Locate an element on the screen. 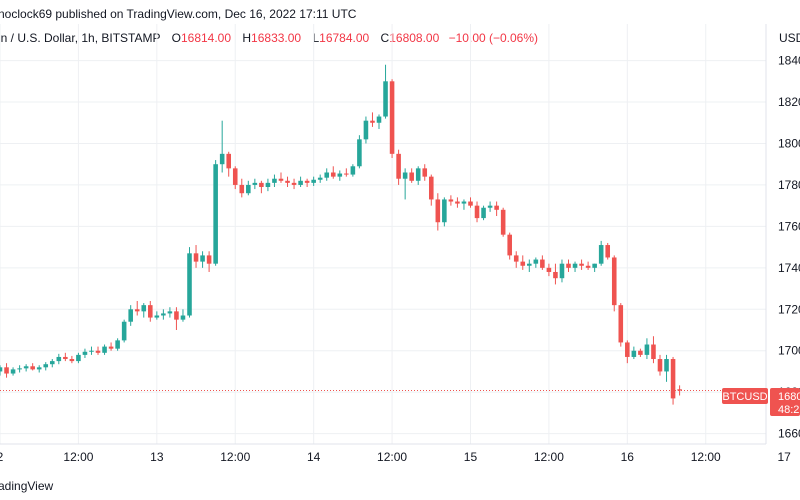 The width and height of the screenshot is (800, 500). x-tick-label: 15 is located at coordinates (471, 457).